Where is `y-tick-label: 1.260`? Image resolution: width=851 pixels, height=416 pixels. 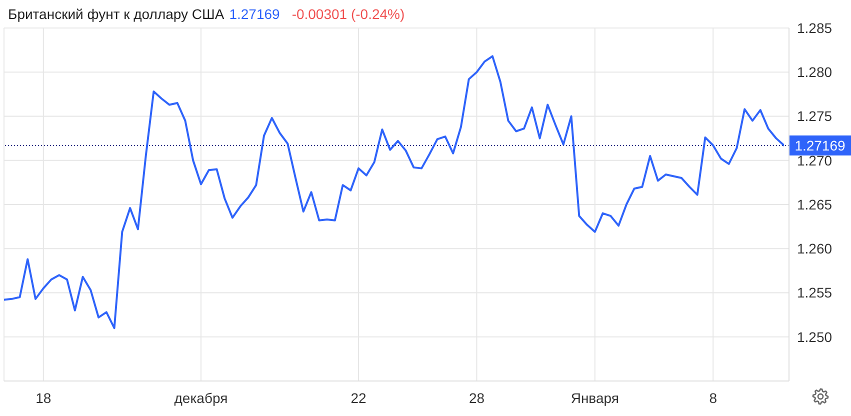
y-tick-label: 1.260 is located at coordinates (814, 248).